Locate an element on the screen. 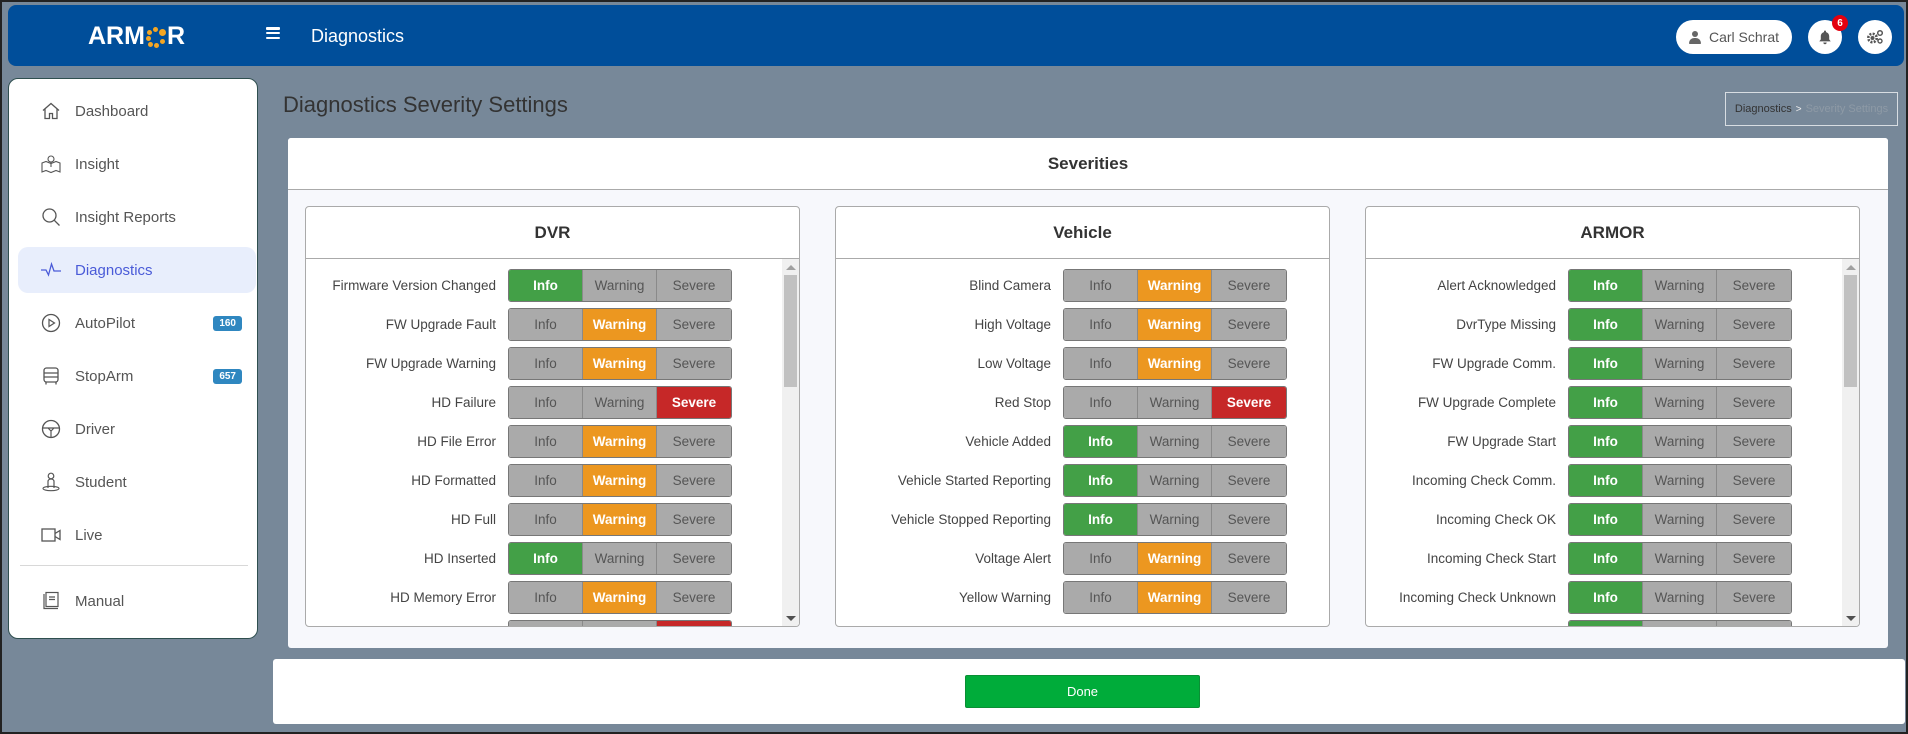  armor-logo: ARM R is located at coordinates (136, 36).